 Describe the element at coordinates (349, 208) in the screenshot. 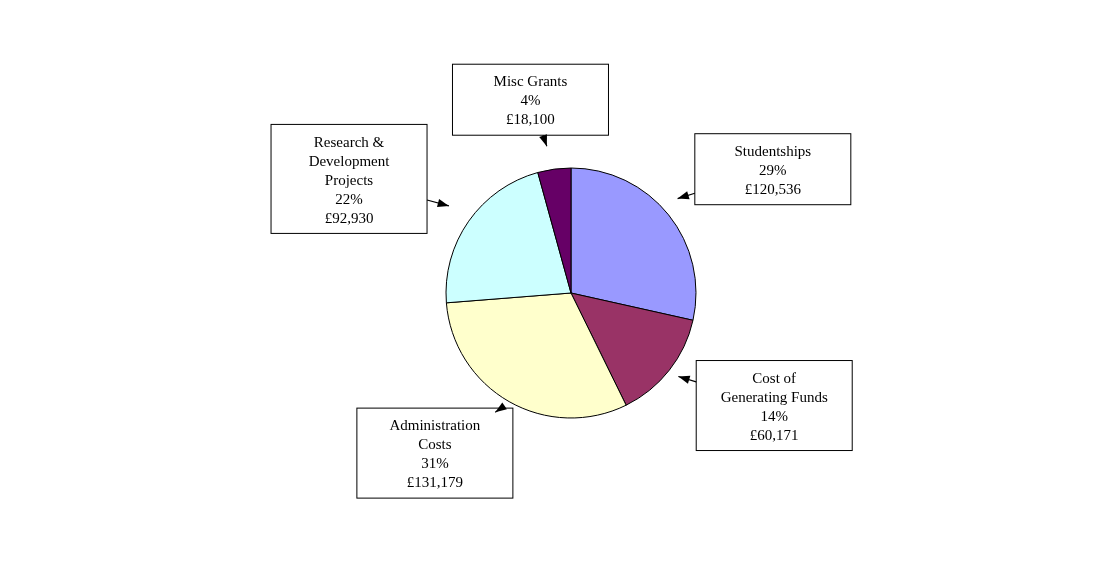

I see `data-label: 22% £92,930` at that location.